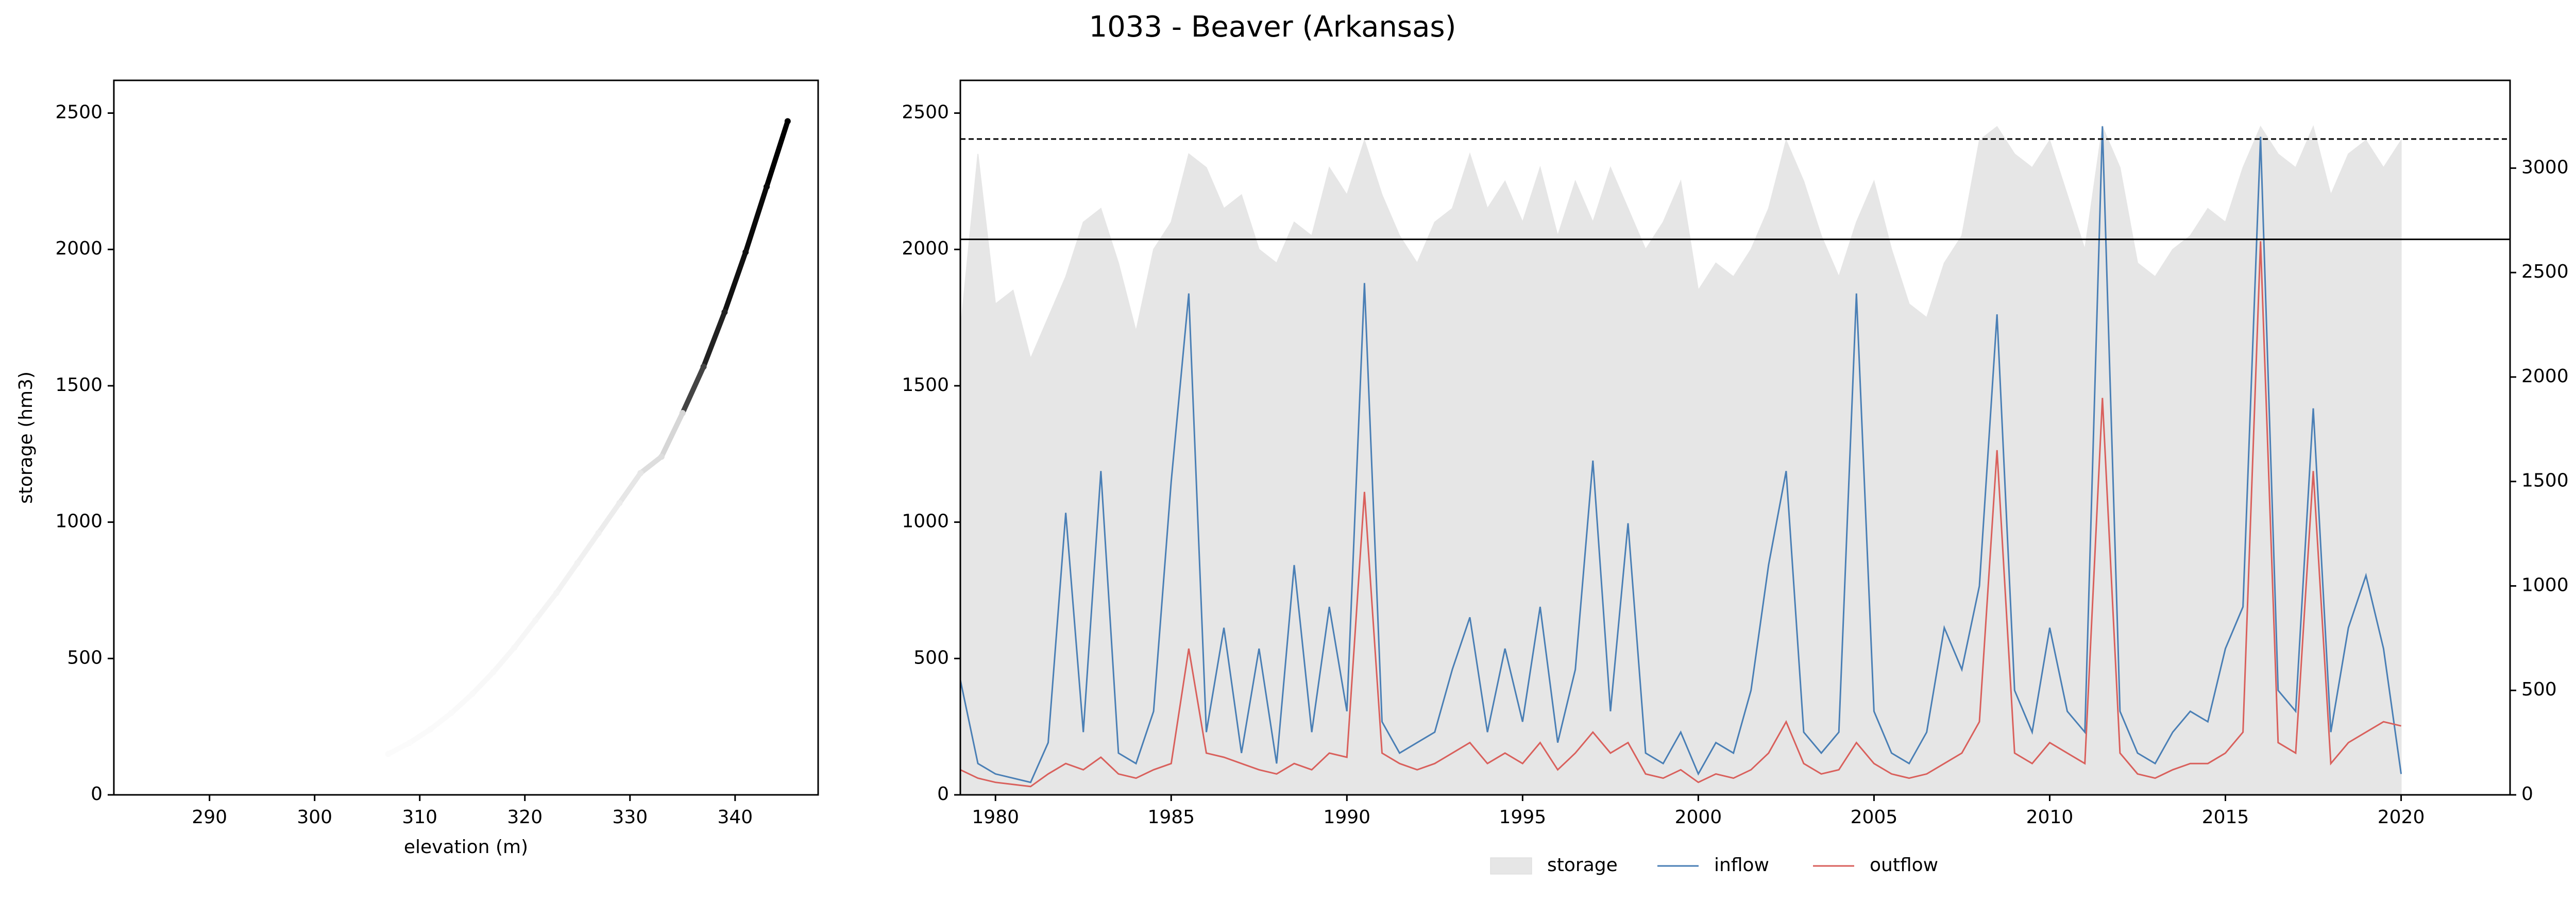  What do you see at coordinates (1904, 865) in the screenshot?
I see `legend-label: outflow` at bounding box center [1904, 865].